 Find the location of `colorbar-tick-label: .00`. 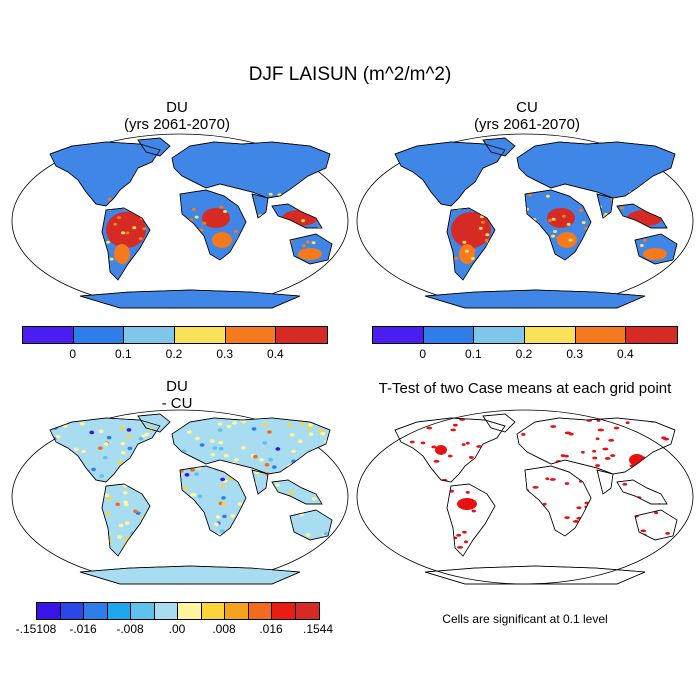

colorbar-tick-label: .00 is located at coordinates (177, 629).